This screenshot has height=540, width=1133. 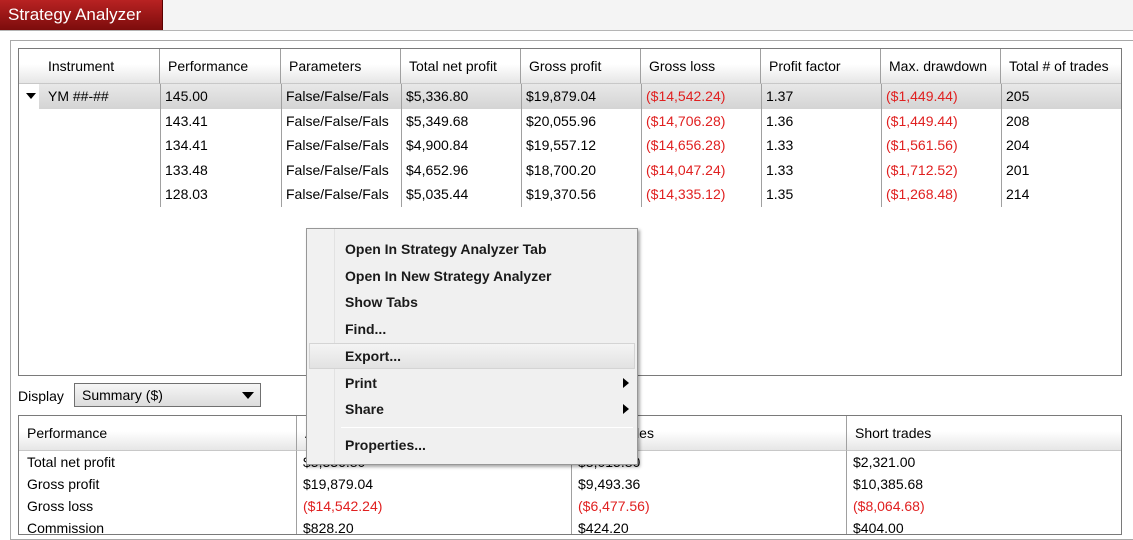 I want to click on tab: Strategy Analyzer, so click(x=81, y=15).